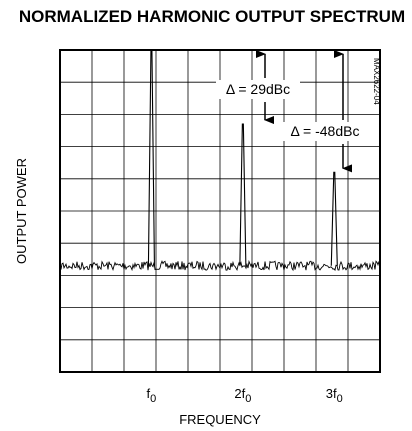 The width and height of the screenshot is (412, 431). I want to click on chart-title: NORMALIZED HARMONIC OUTPUT SPECTRUM, so click(212, 16).